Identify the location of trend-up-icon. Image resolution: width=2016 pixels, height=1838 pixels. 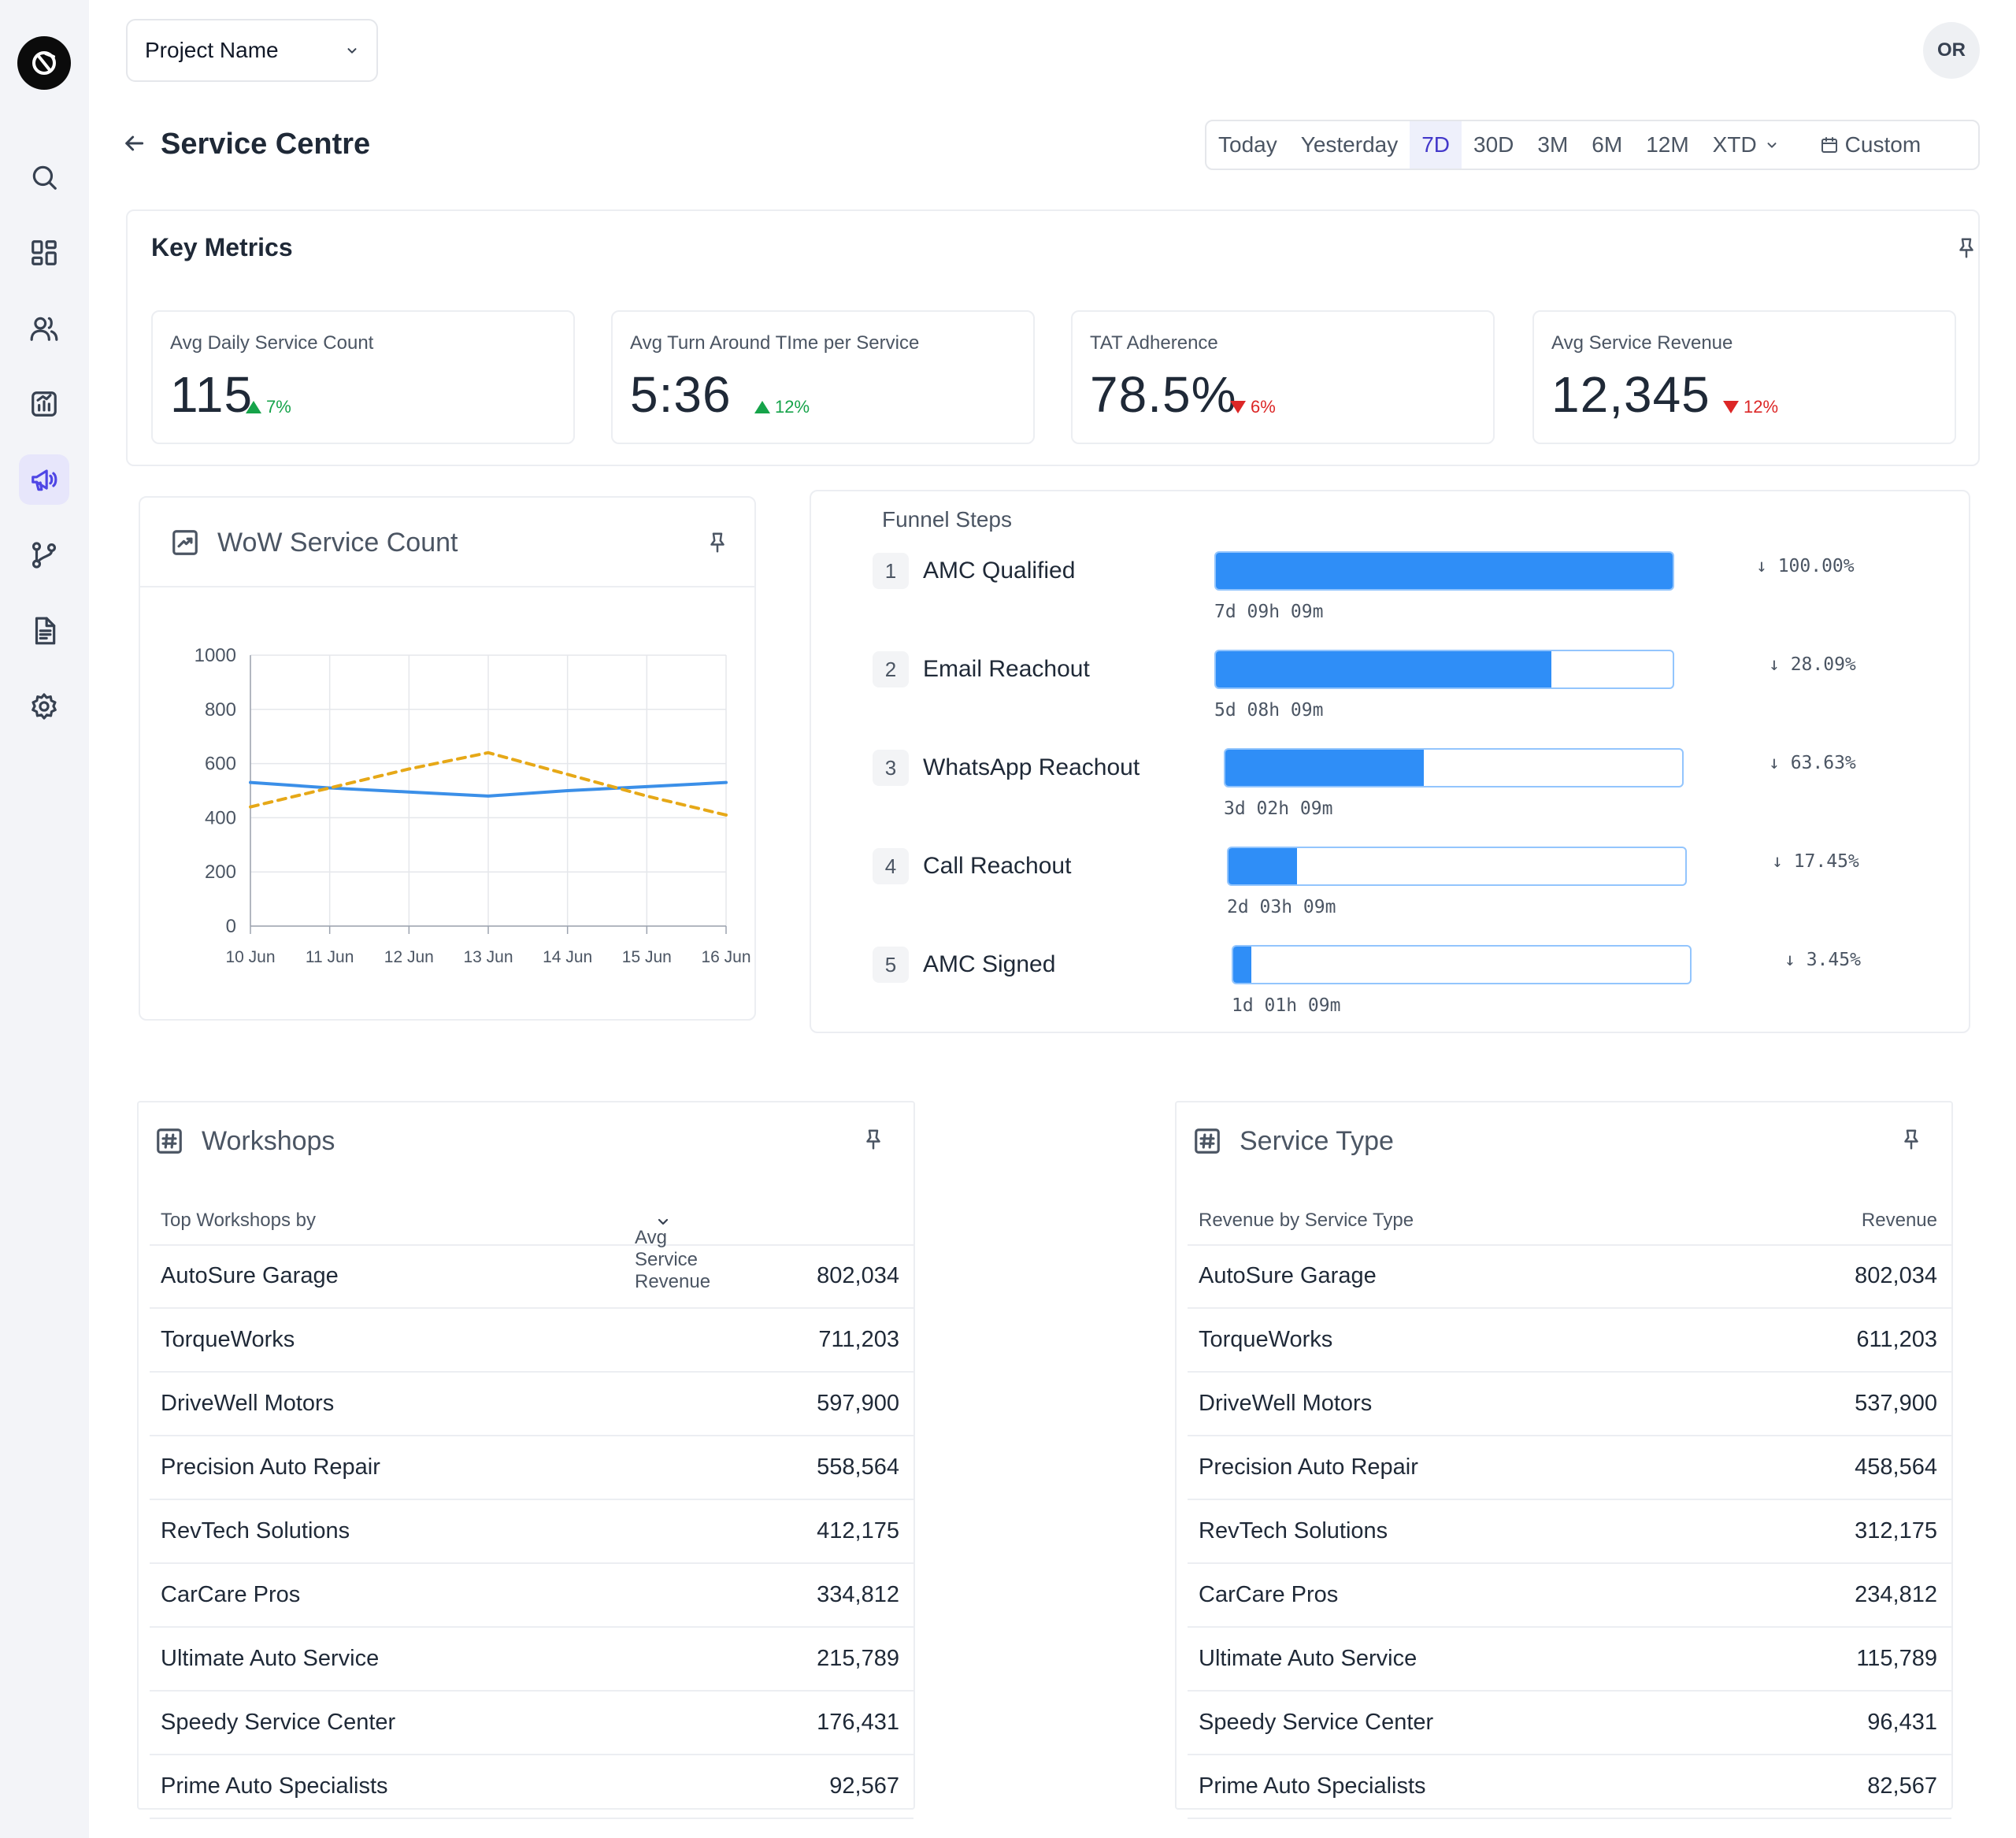
(253, 407).